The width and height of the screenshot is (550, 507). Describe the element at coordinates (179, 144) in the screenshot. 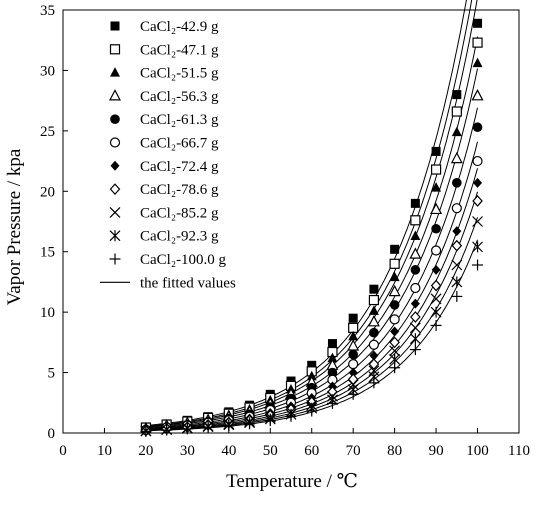

I see `legend-label-6: CaCl₂-66.7 g` at that location.